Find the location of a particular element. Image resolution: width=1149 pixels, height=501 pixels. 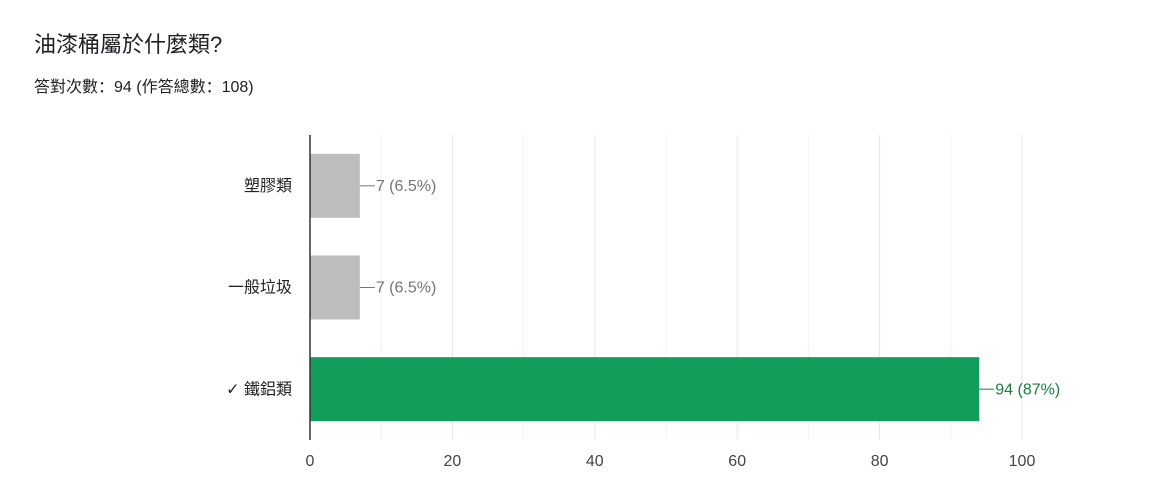

x-tick-label: 40 is located at coordinates (595, 461).